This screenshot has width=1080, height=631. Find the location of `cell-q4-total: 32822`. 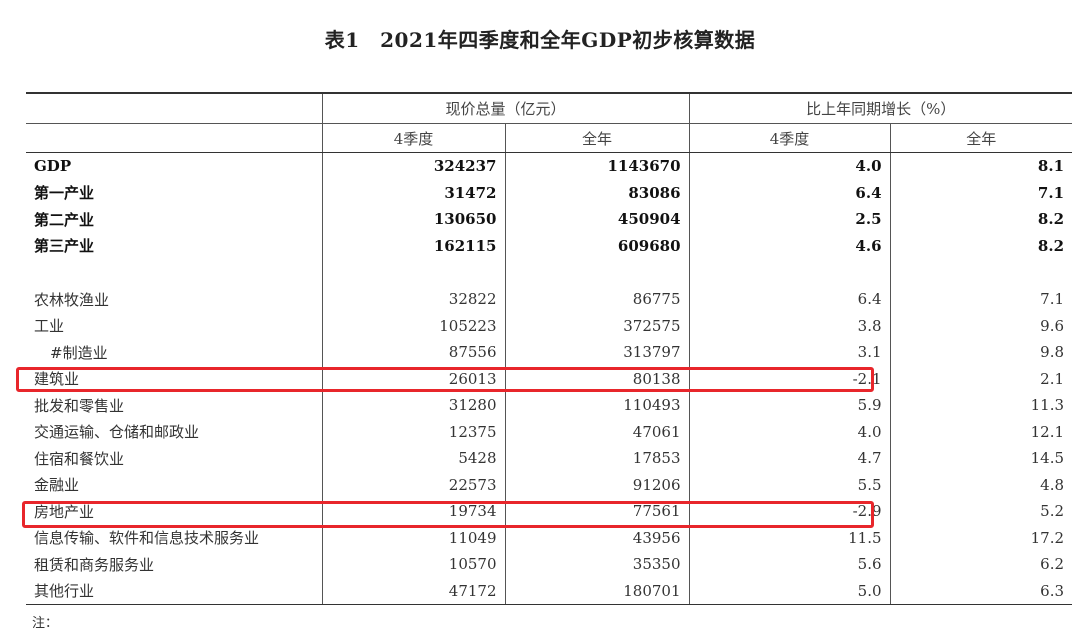

cell-q4-total: 32822 is located at coordinates (413, 299).